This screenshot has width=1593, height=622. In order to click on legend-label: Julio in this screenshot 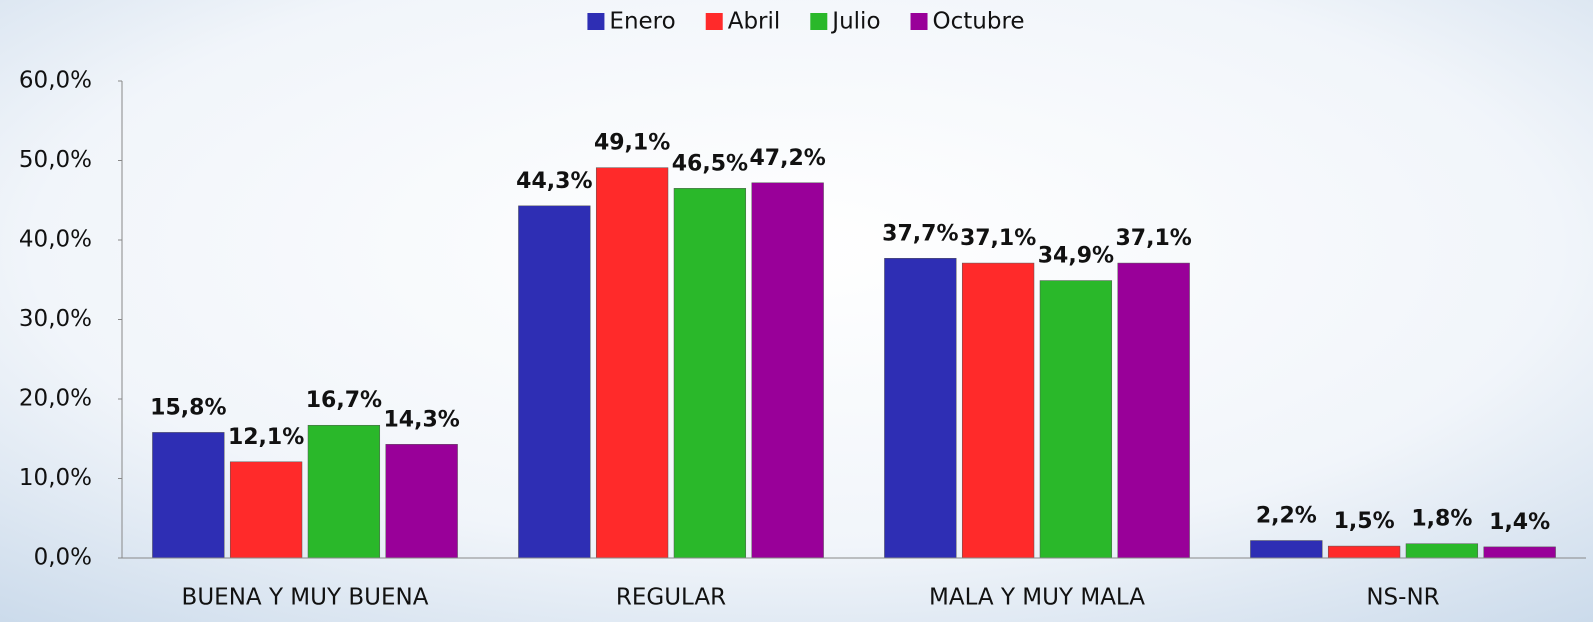, I will do `click(855, 22)`.